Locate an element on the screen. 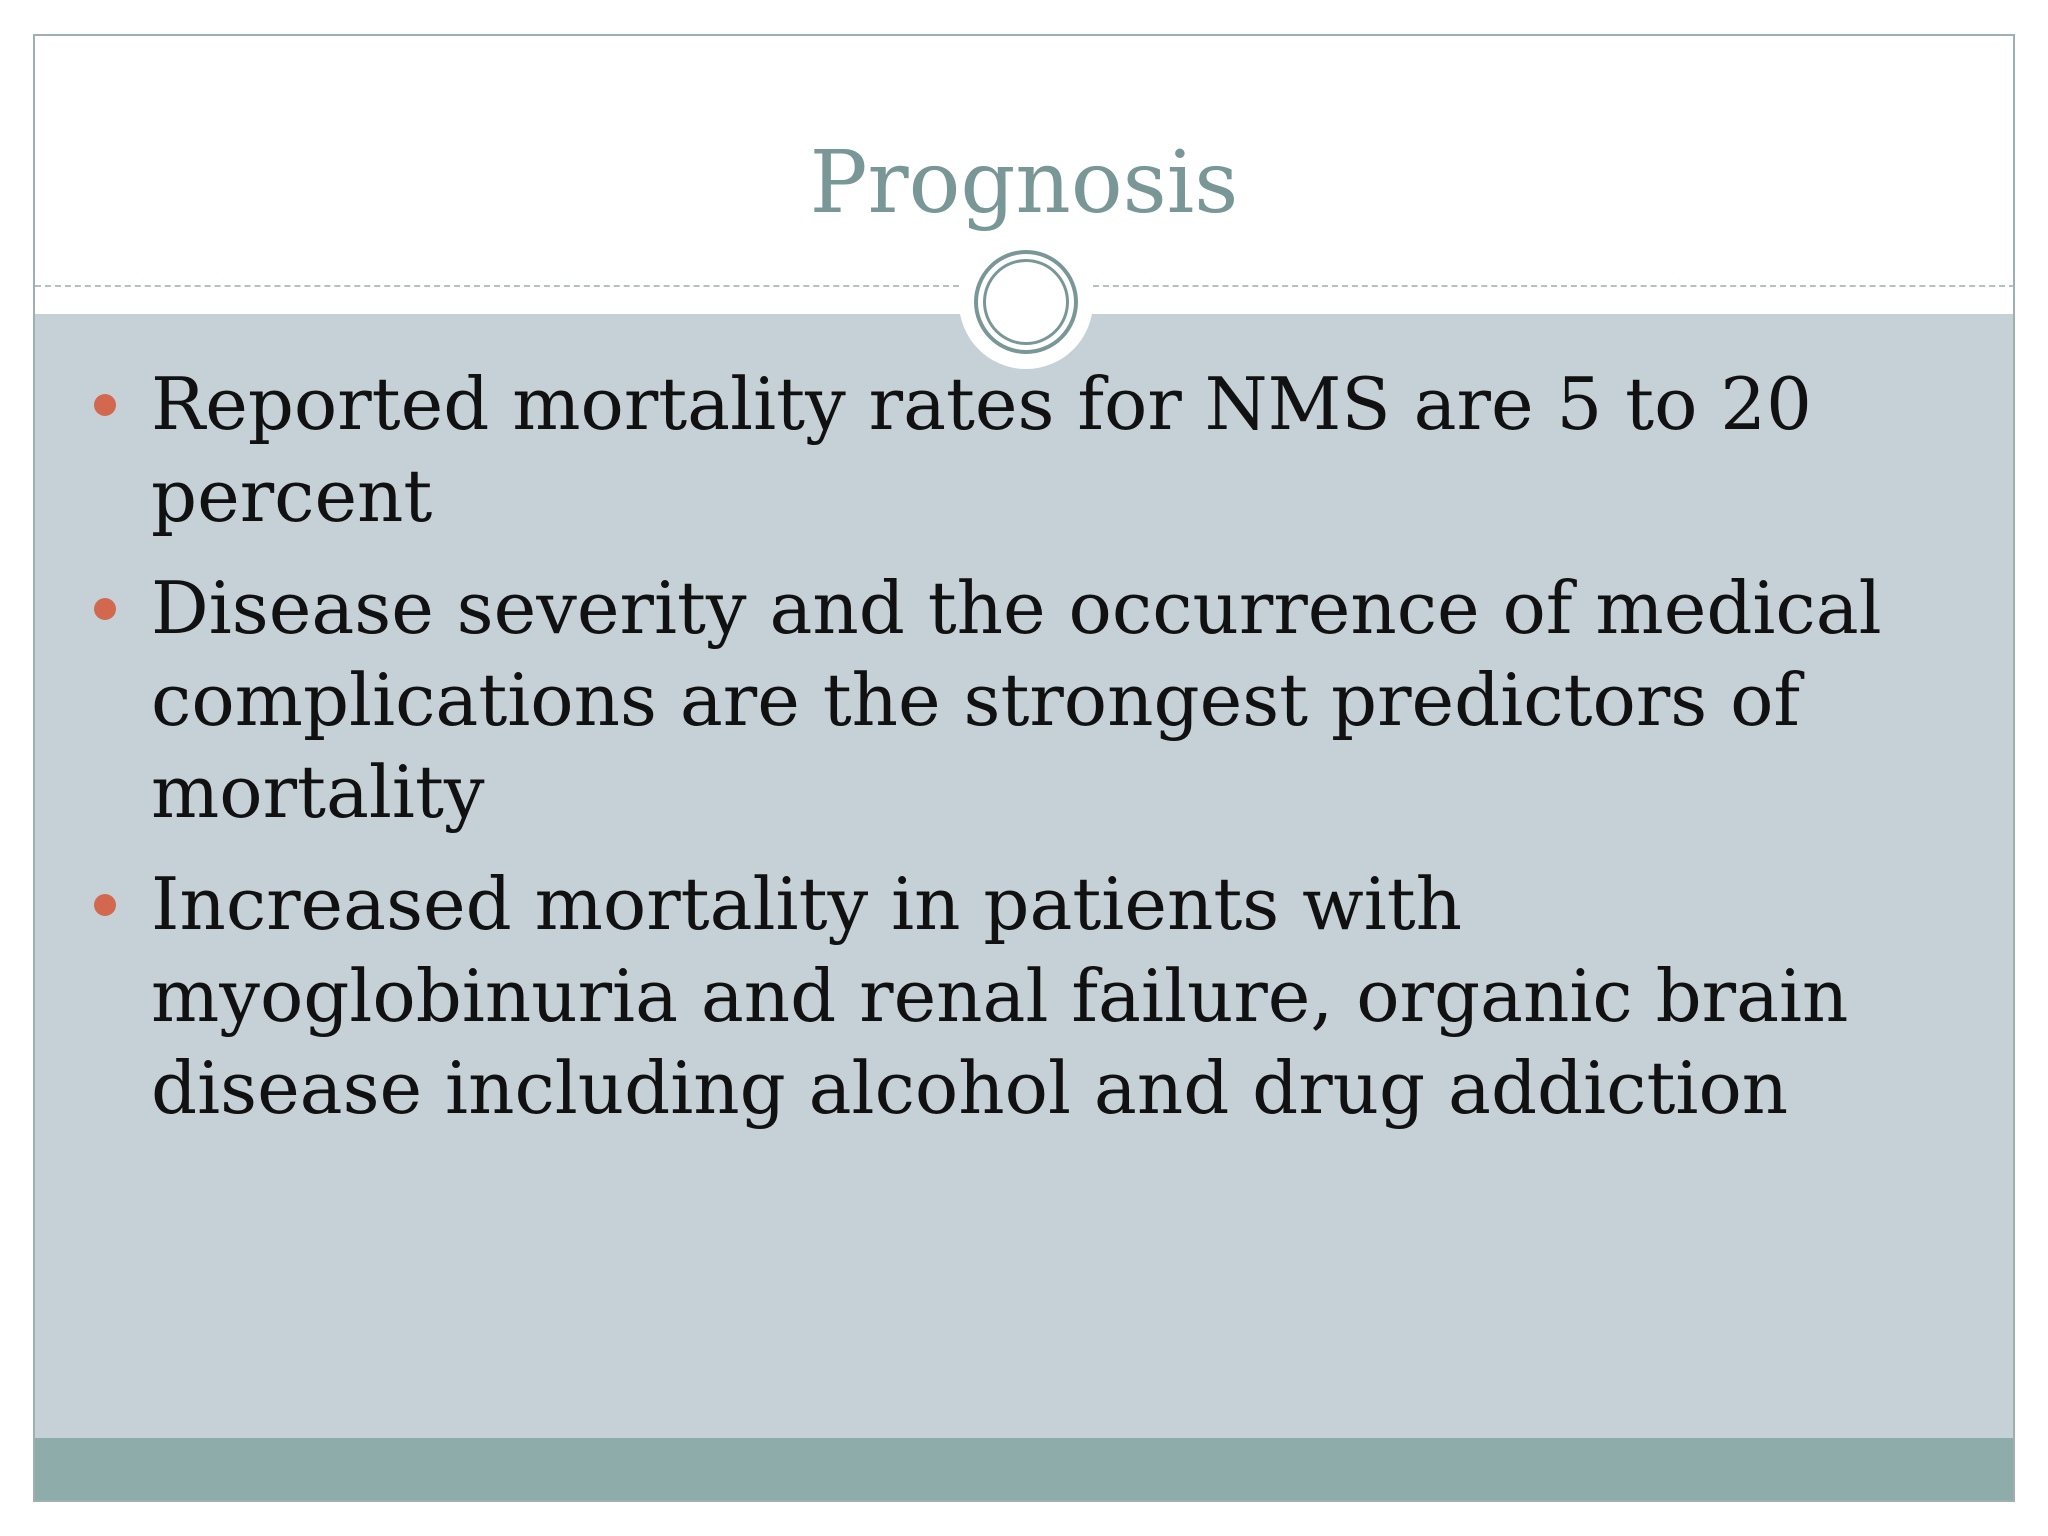 The width and height of the screenshot is (2048, 1536). slide-title: Prognosis is located at coordinates (1024, 183).